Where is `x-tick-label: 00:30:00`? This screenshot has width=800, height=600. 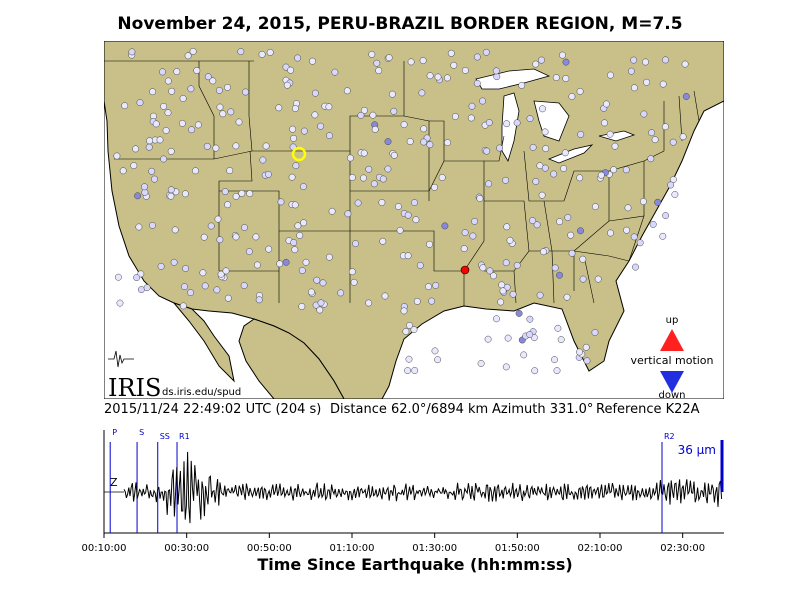 x-tick-label: 00:30:00 is located at coordinates (186, 548).